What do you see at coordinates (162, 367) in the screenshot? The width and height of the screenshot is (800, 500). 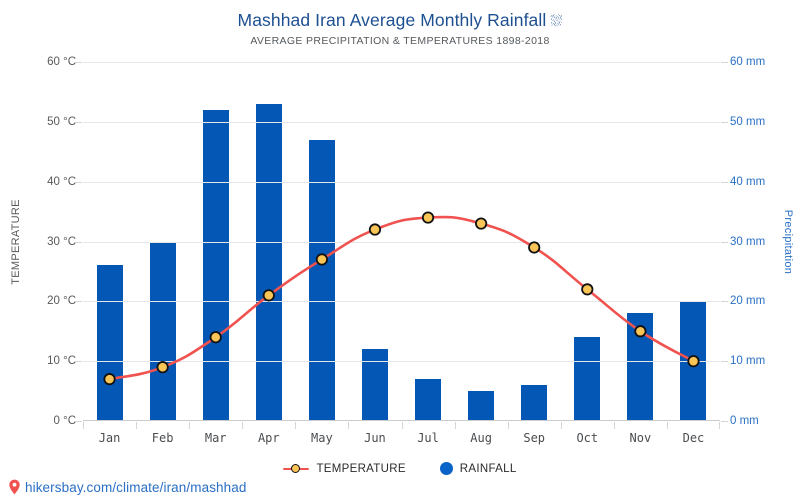 I see `temperature-point: Feb: 9 °C` at bounding box center [162, 367].